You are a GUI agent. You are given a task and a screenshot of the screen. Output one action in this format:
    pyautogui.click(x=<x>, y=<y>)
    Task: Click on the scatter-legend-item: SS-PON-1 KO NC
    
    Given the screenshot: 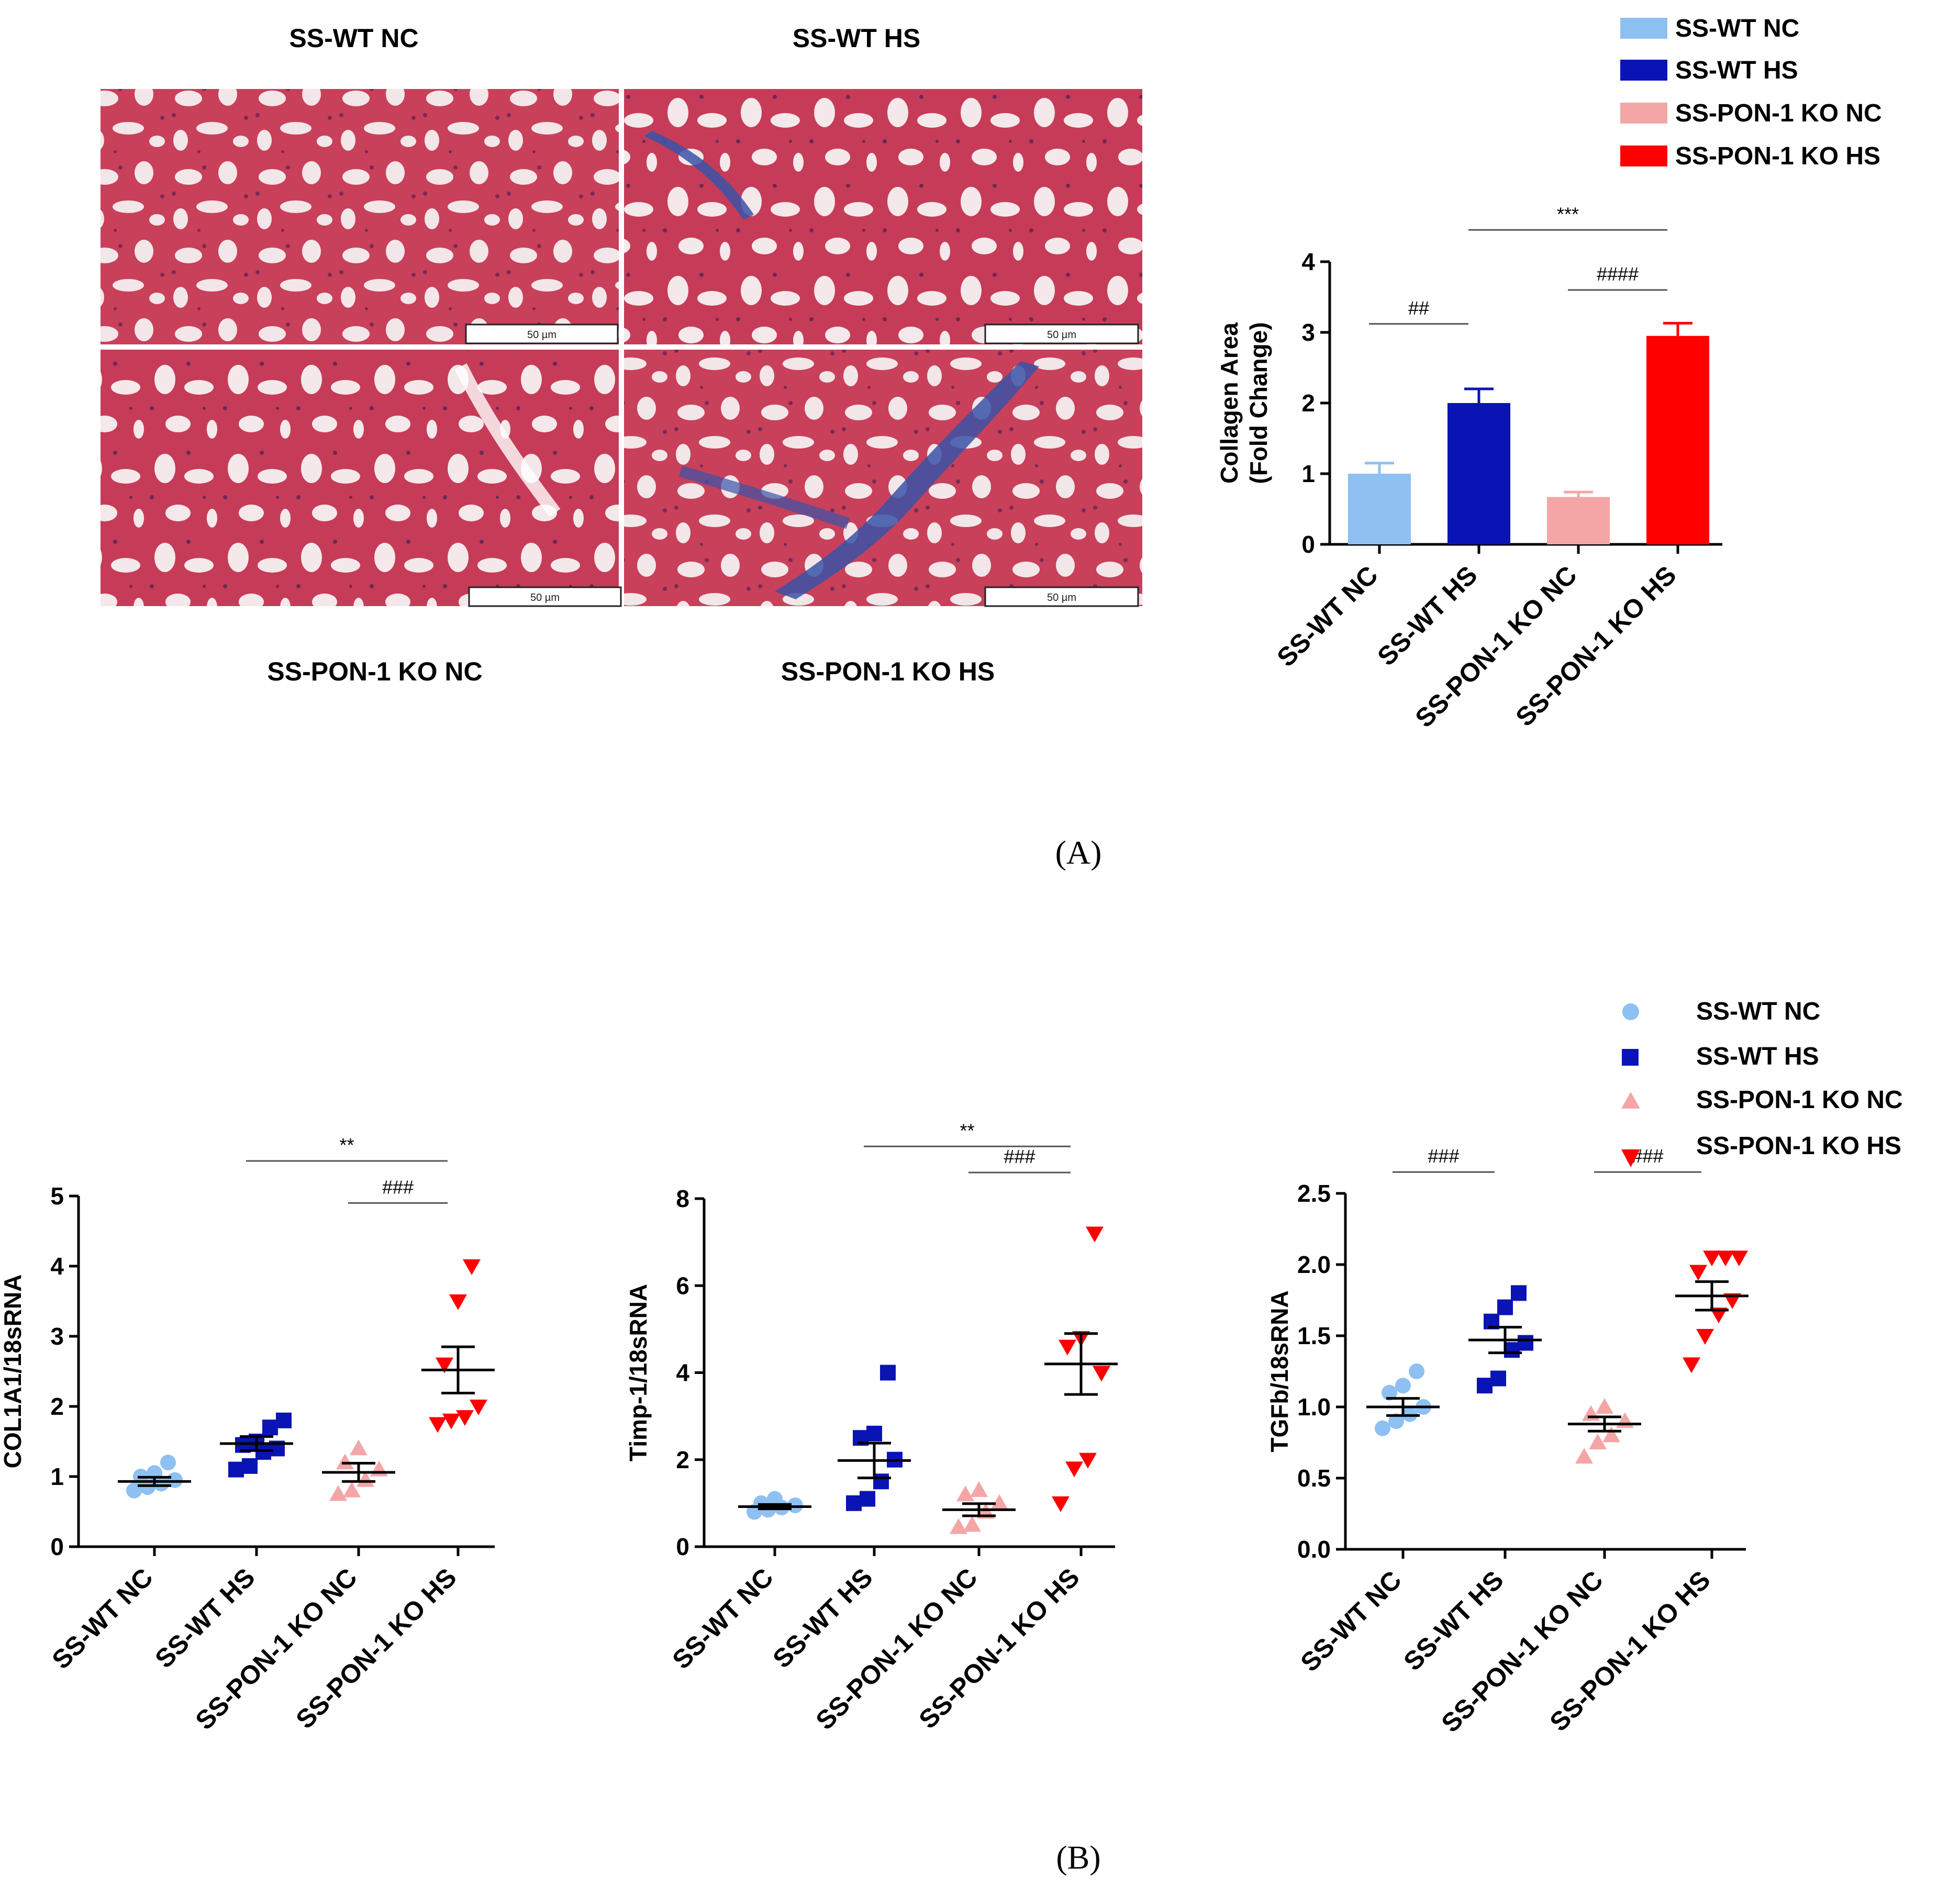 What is the action you would take?
    pyautogui.click(x=1762, y=1100)
    